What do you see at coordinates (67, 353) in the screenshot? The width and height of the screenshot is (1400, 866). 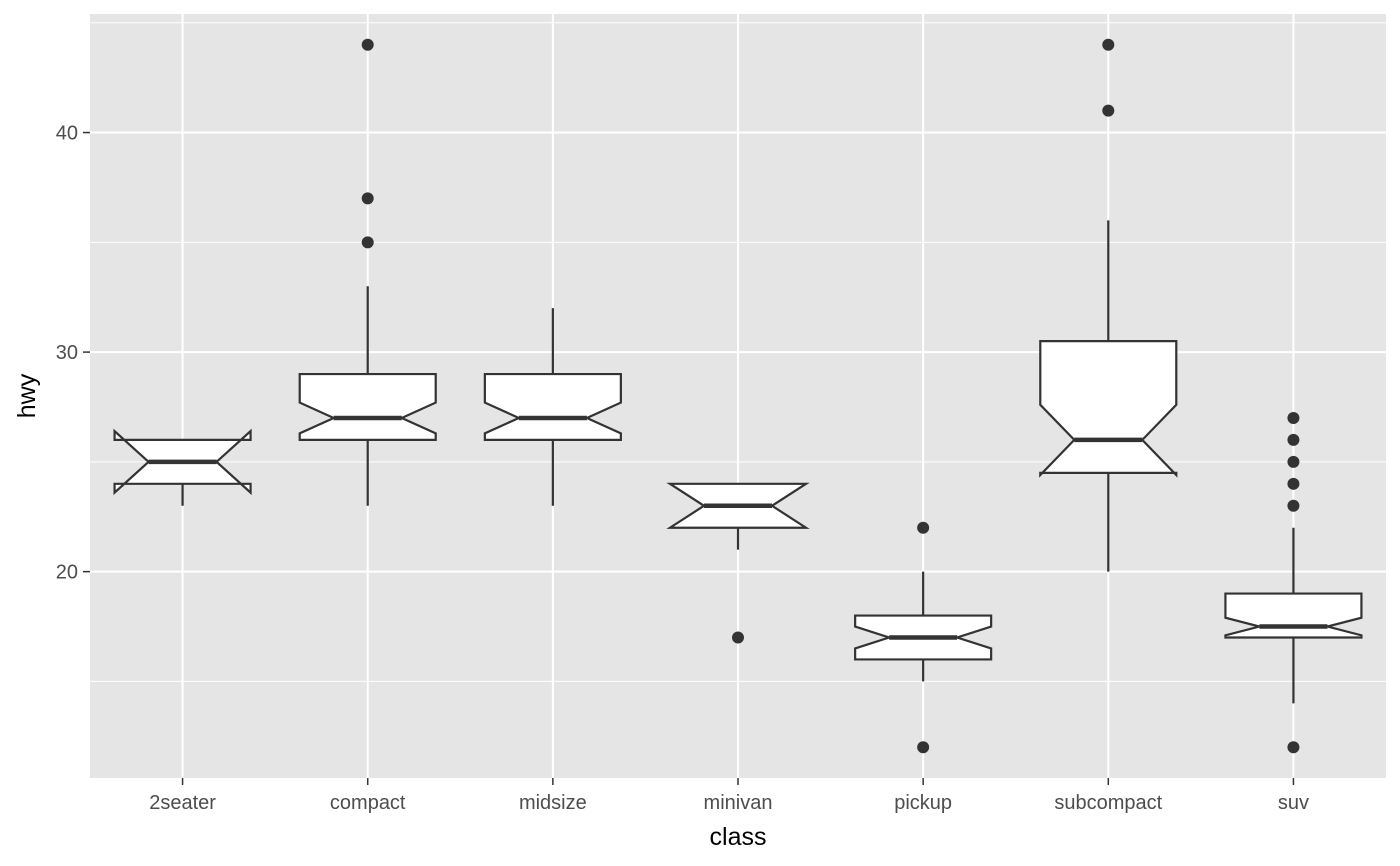 I see `y-tick-label: 30` at bounding box center [67, 353].